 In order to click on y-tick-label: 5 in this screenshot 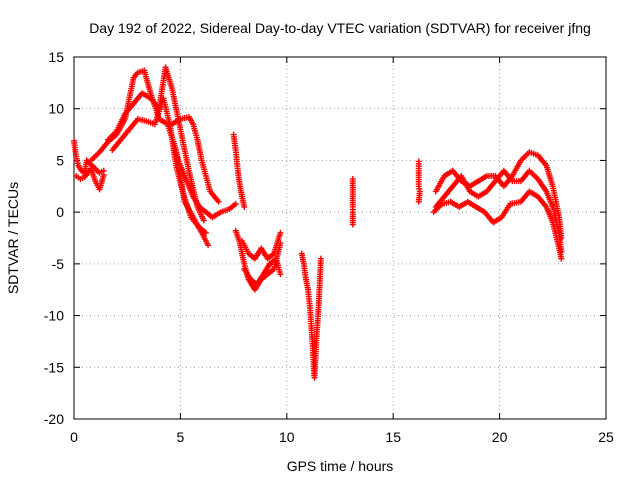, I will do `click(60, 160)`.